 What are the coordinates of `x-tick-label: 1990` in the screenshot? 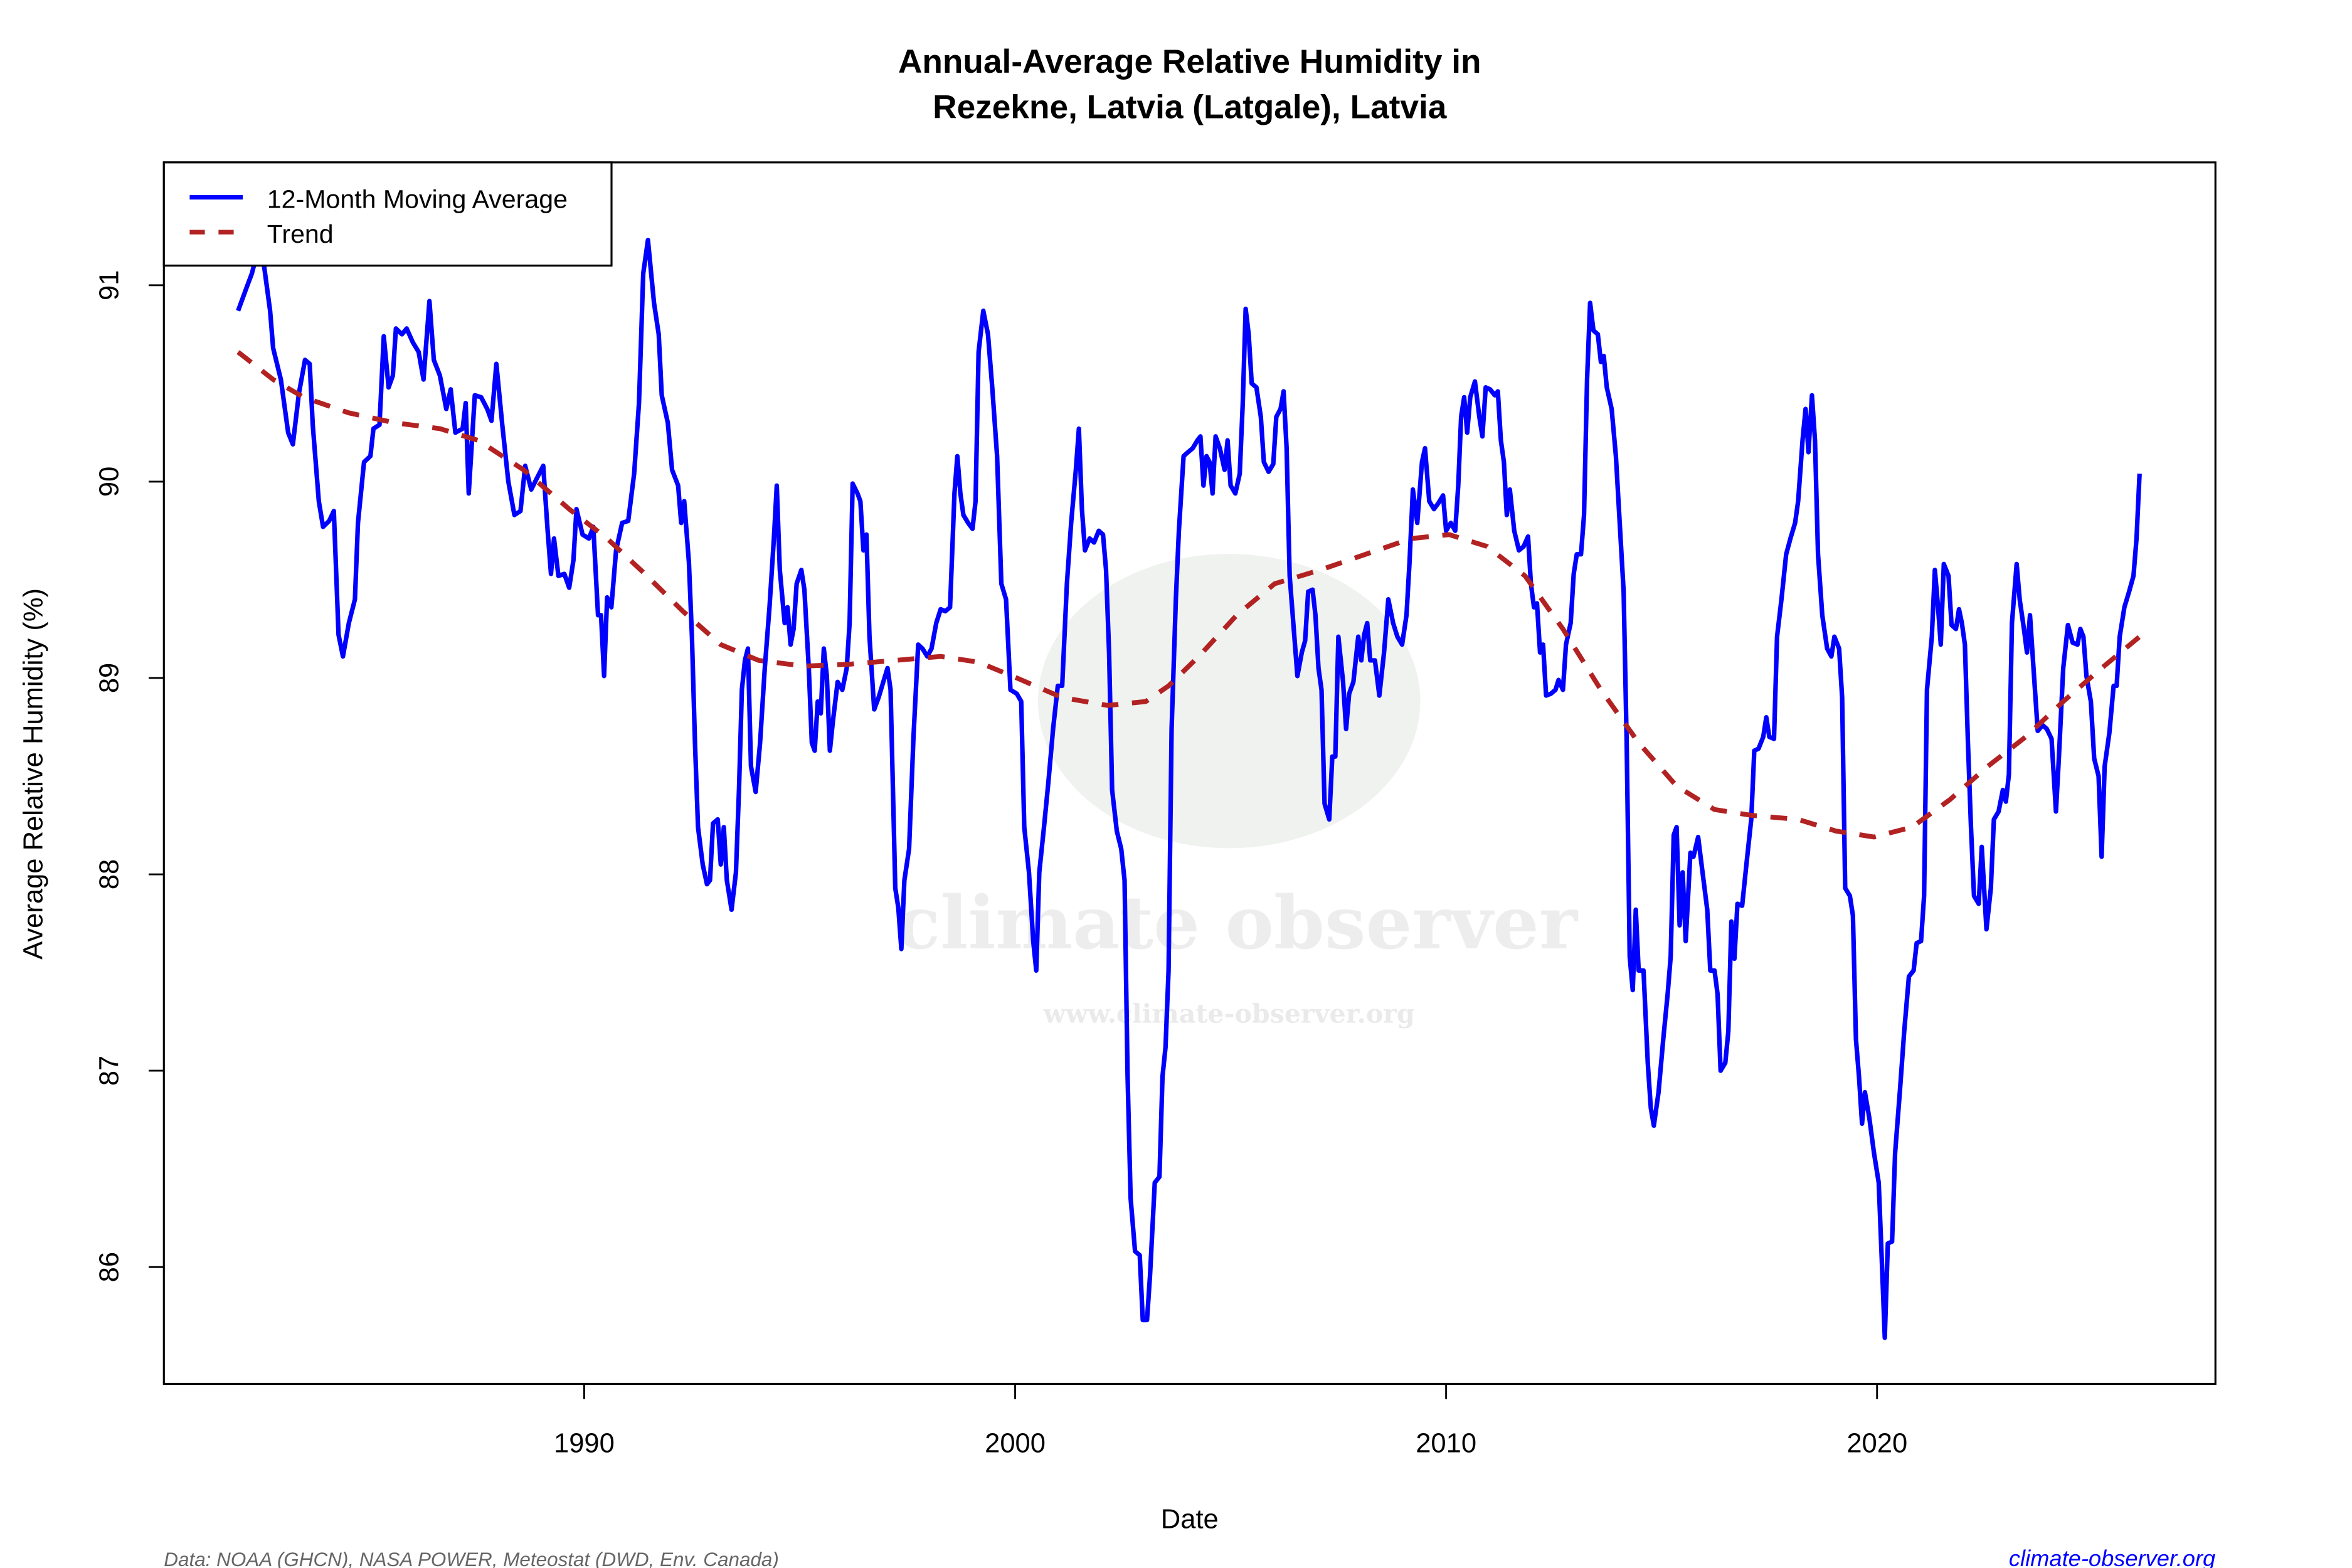 It's located at (584, 1443).